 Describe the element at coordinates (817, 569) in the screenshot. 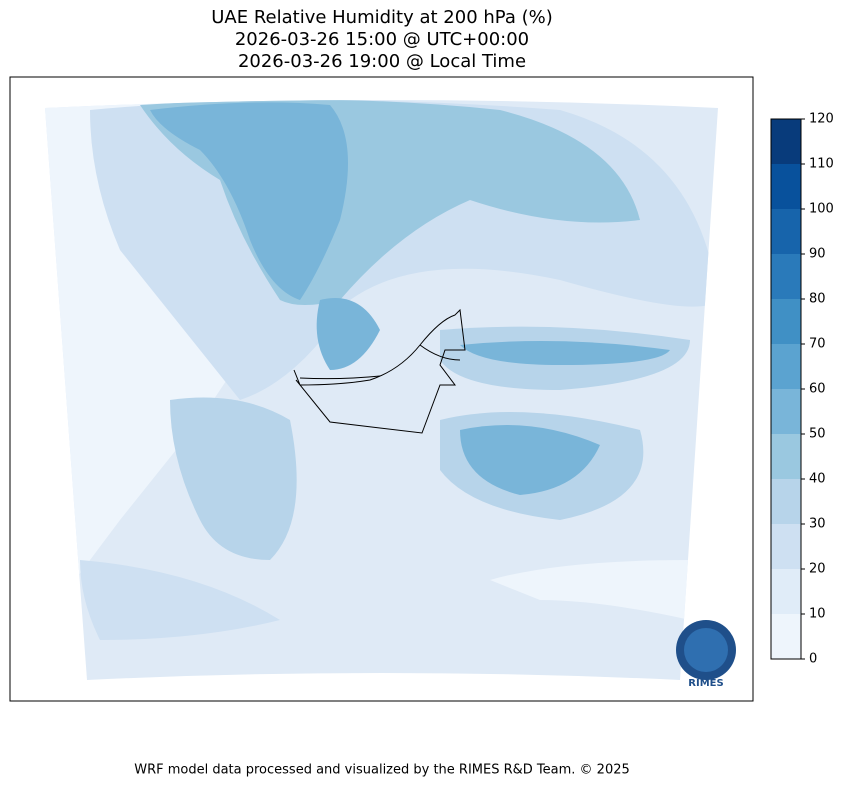

I see `colorbar-tick-label: 20` at that location.